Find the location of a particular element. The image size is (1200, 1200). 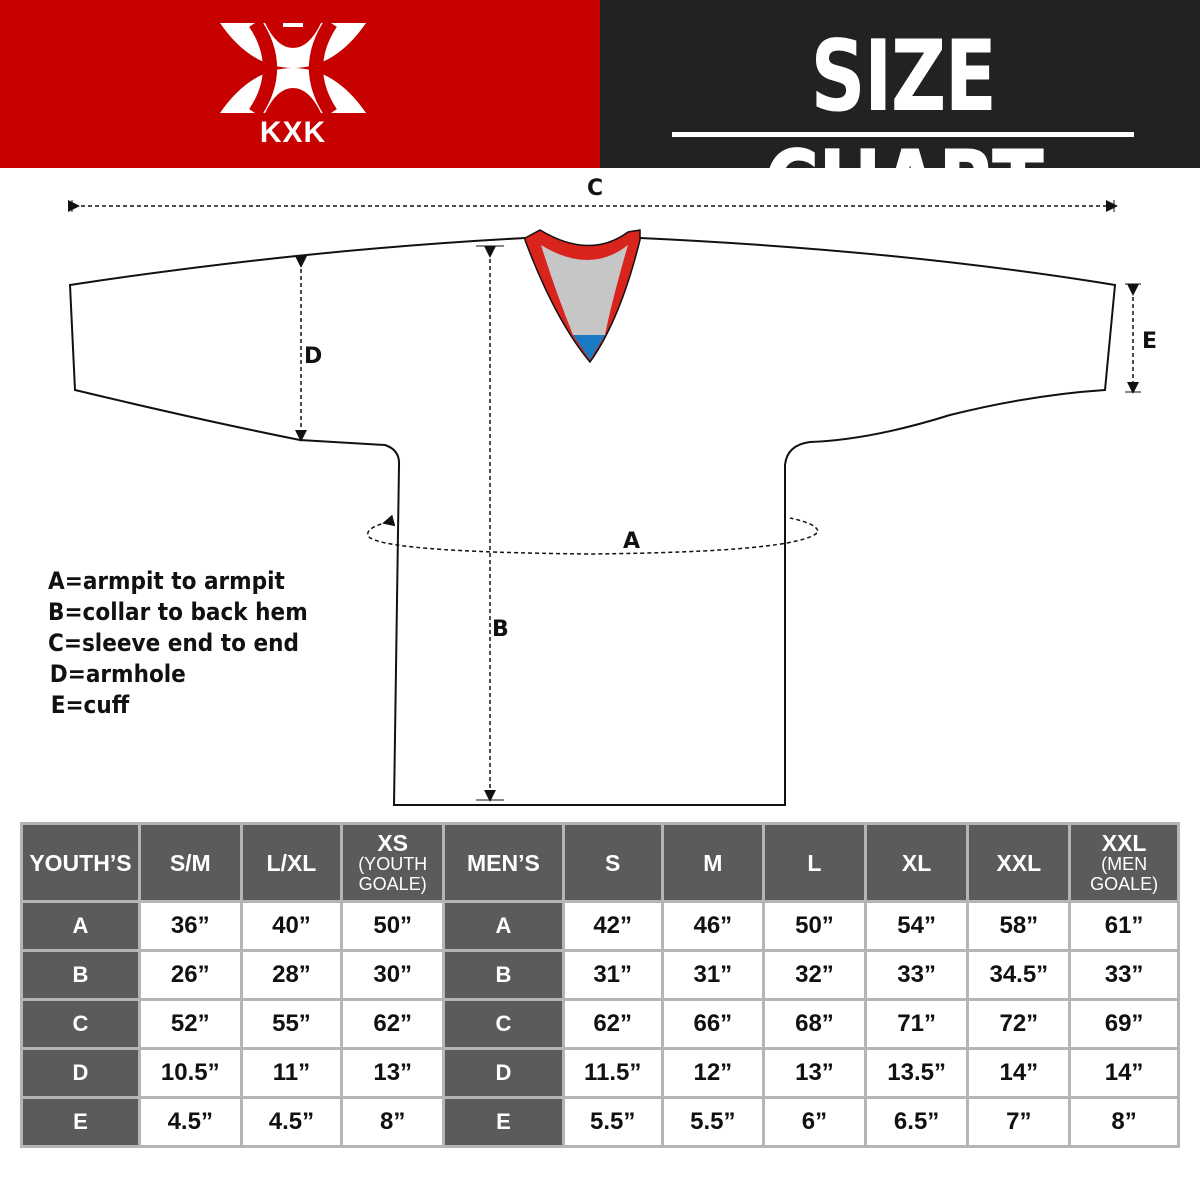

men-size-cell: 69” is located at coordinates (1124, 1024).